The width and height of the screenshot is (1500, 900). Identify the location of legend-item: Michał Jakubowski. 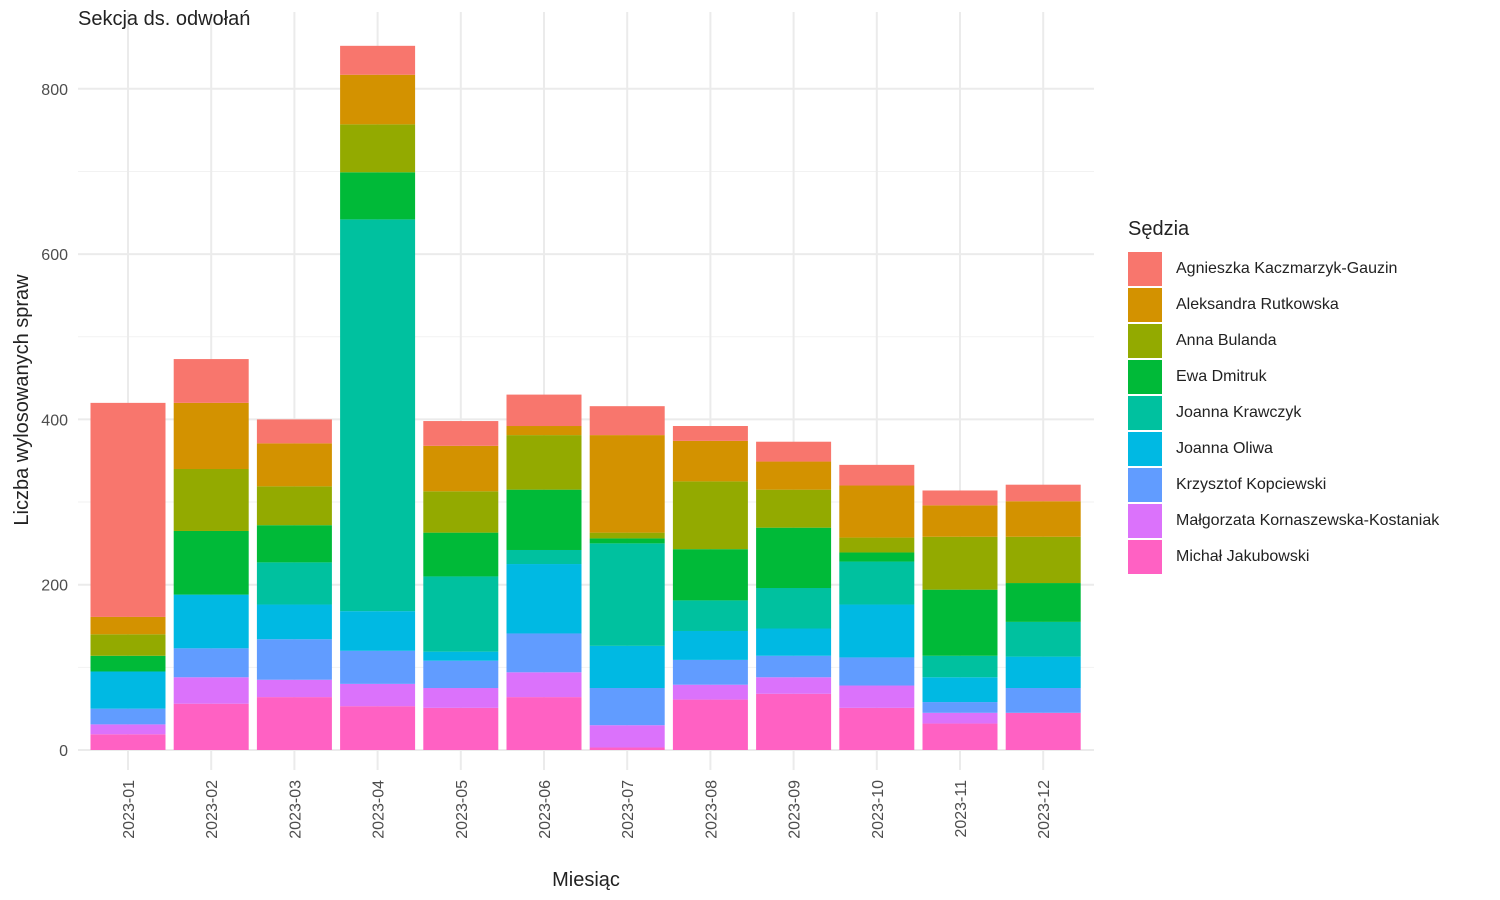
(1283, 557).